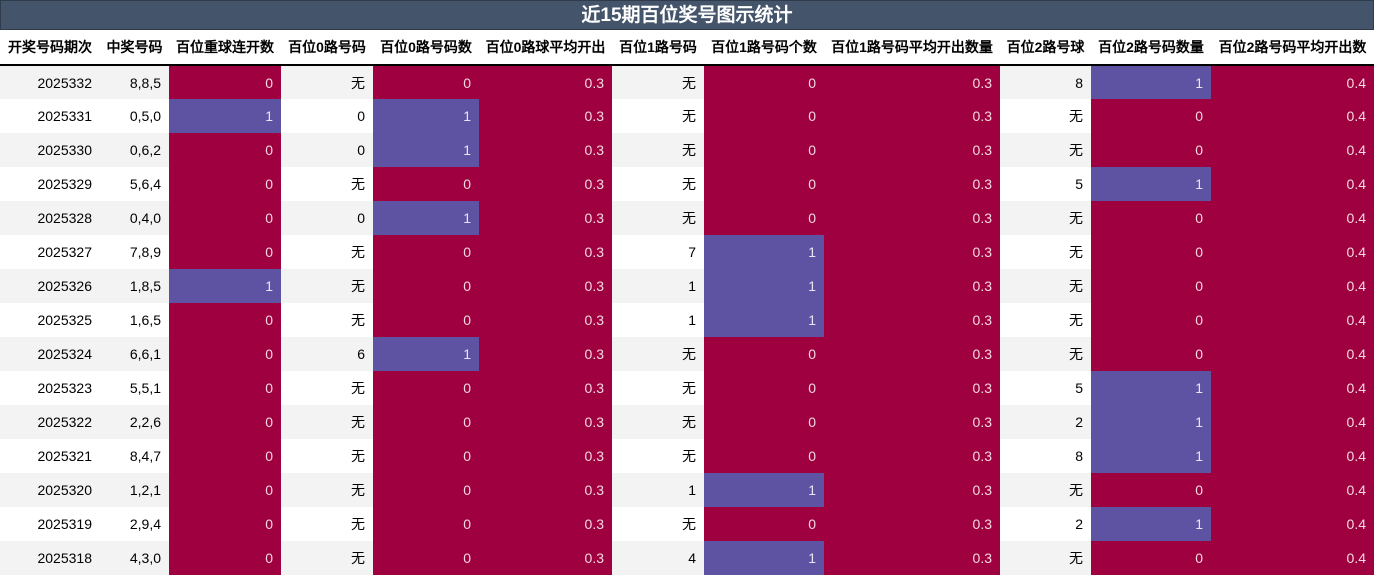 The image size is (1374, 576). What do you see at coordinates (327, 354) in the screenshot?
I see `cell-route0-number: 6` at bounding box center [327, 354].